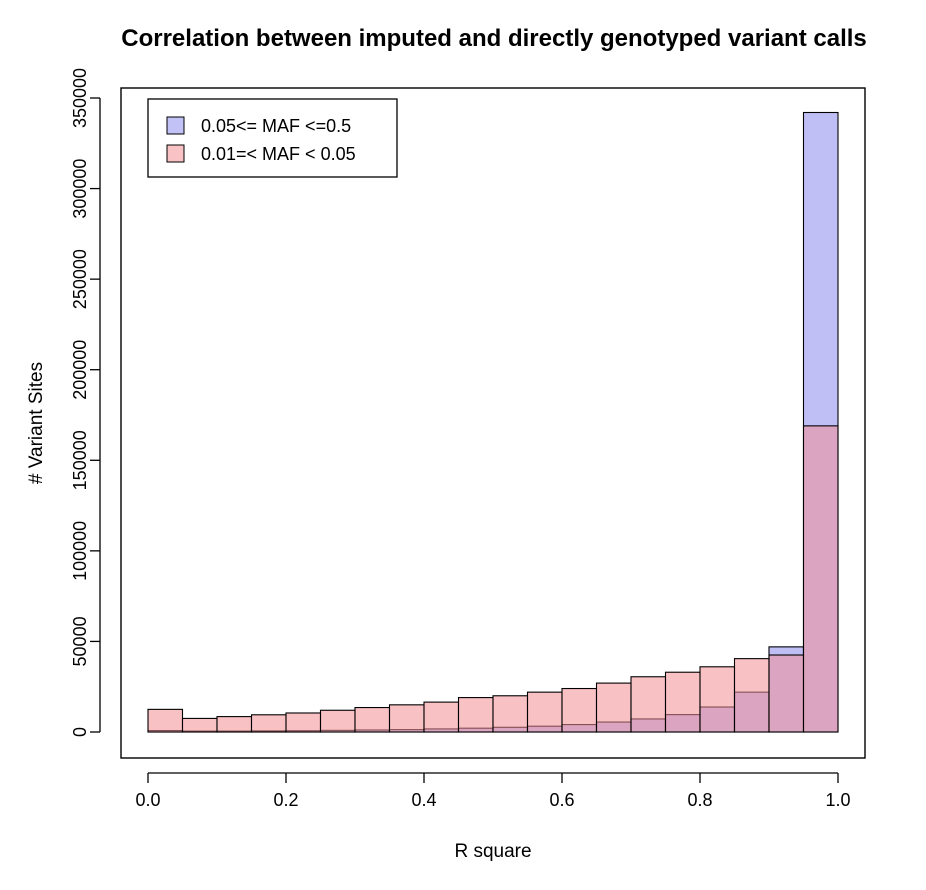 This screenshot has height=890, width=926. I want to click on y-tick-label: 300000, so click(80, 189).